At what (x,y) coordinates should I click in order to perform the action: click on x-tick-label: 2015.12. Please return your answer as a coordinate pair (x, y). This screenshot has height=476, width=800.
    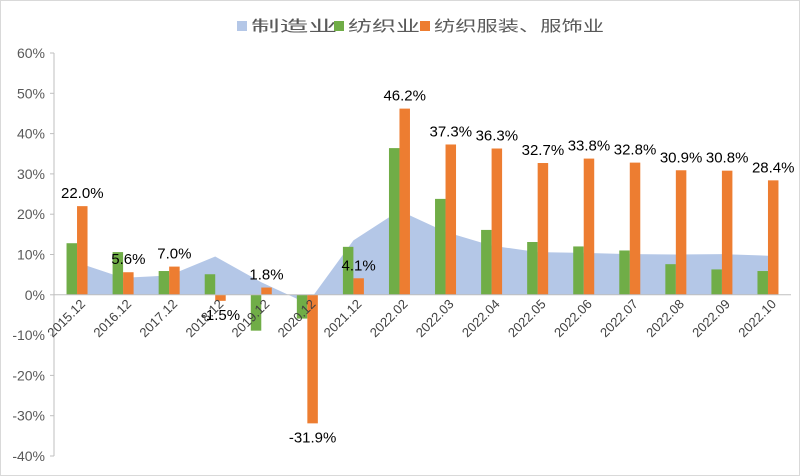
    Looking at the image, I should click on (66, 318).